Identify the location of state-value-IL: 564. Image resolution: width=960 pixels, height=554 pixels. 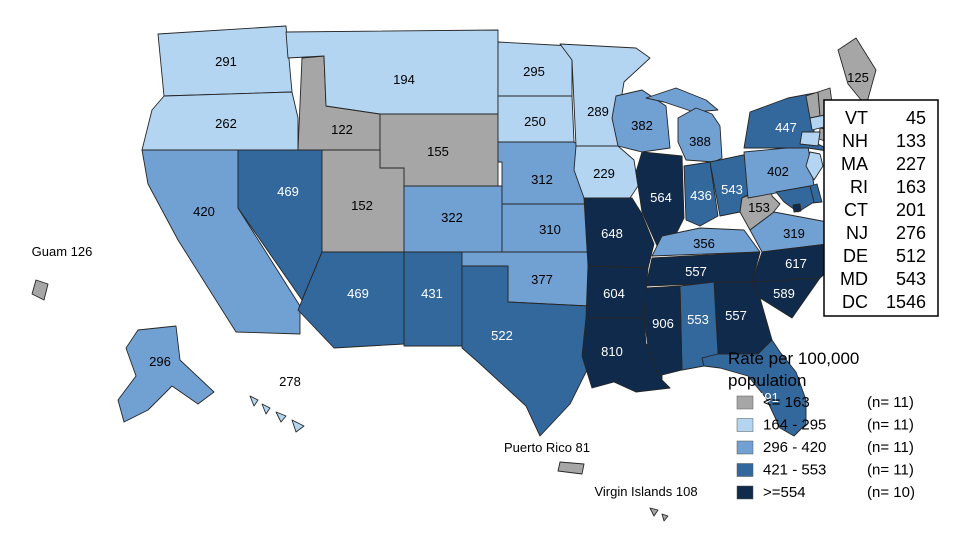
(661, 197).